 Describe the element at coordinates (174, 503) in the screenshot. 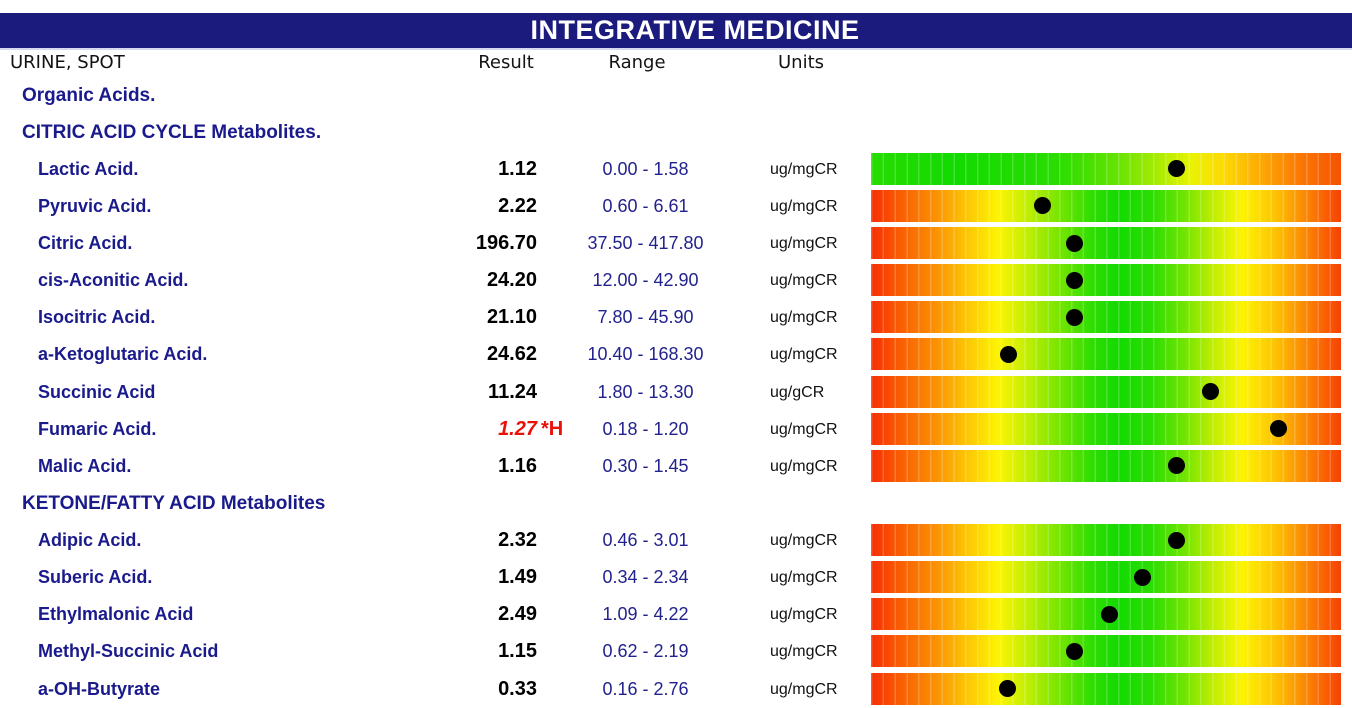

I see `section-header-label: KETONE/FATTY ACID Metabolites` at that location.